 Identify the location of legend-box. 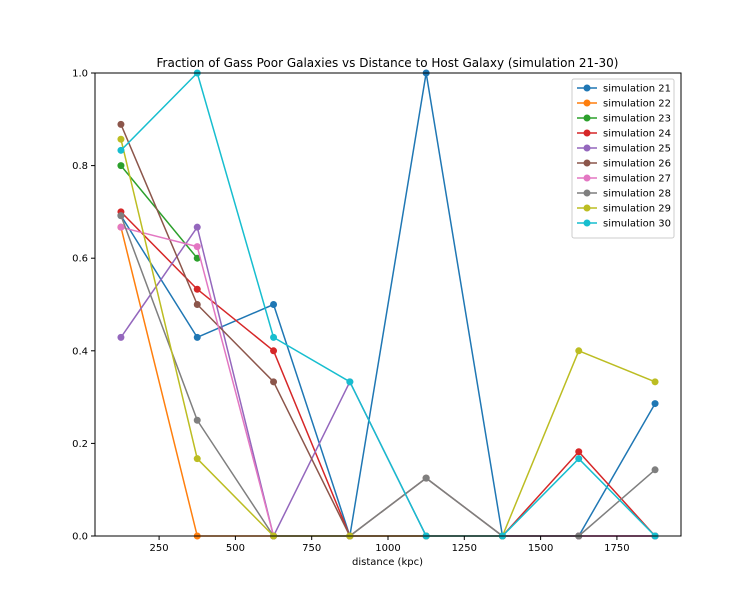
(623, 158).